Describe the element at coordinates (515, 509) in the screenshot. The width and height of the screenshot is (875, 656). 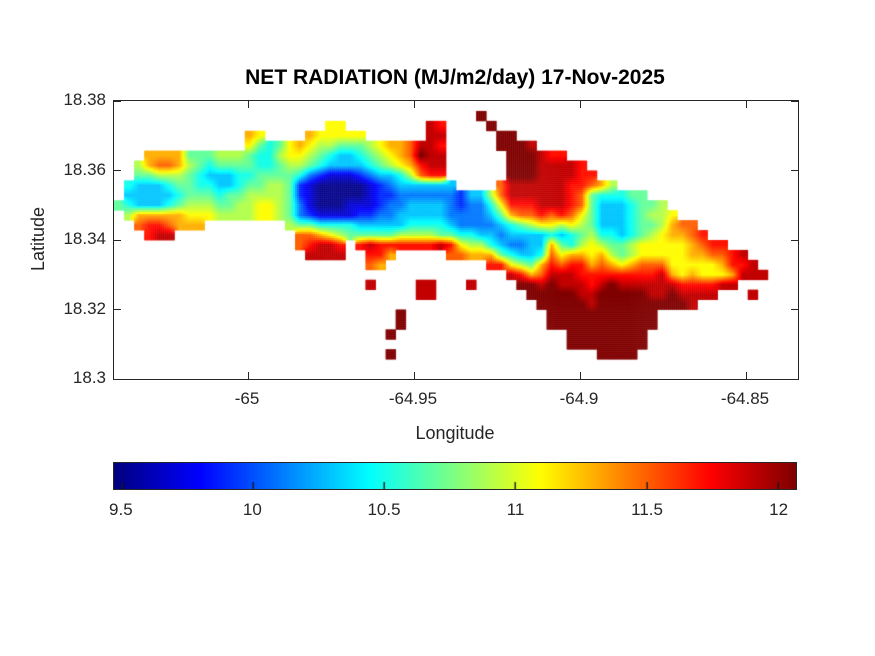
I see `colorbar-tick-label: 11` at that location.